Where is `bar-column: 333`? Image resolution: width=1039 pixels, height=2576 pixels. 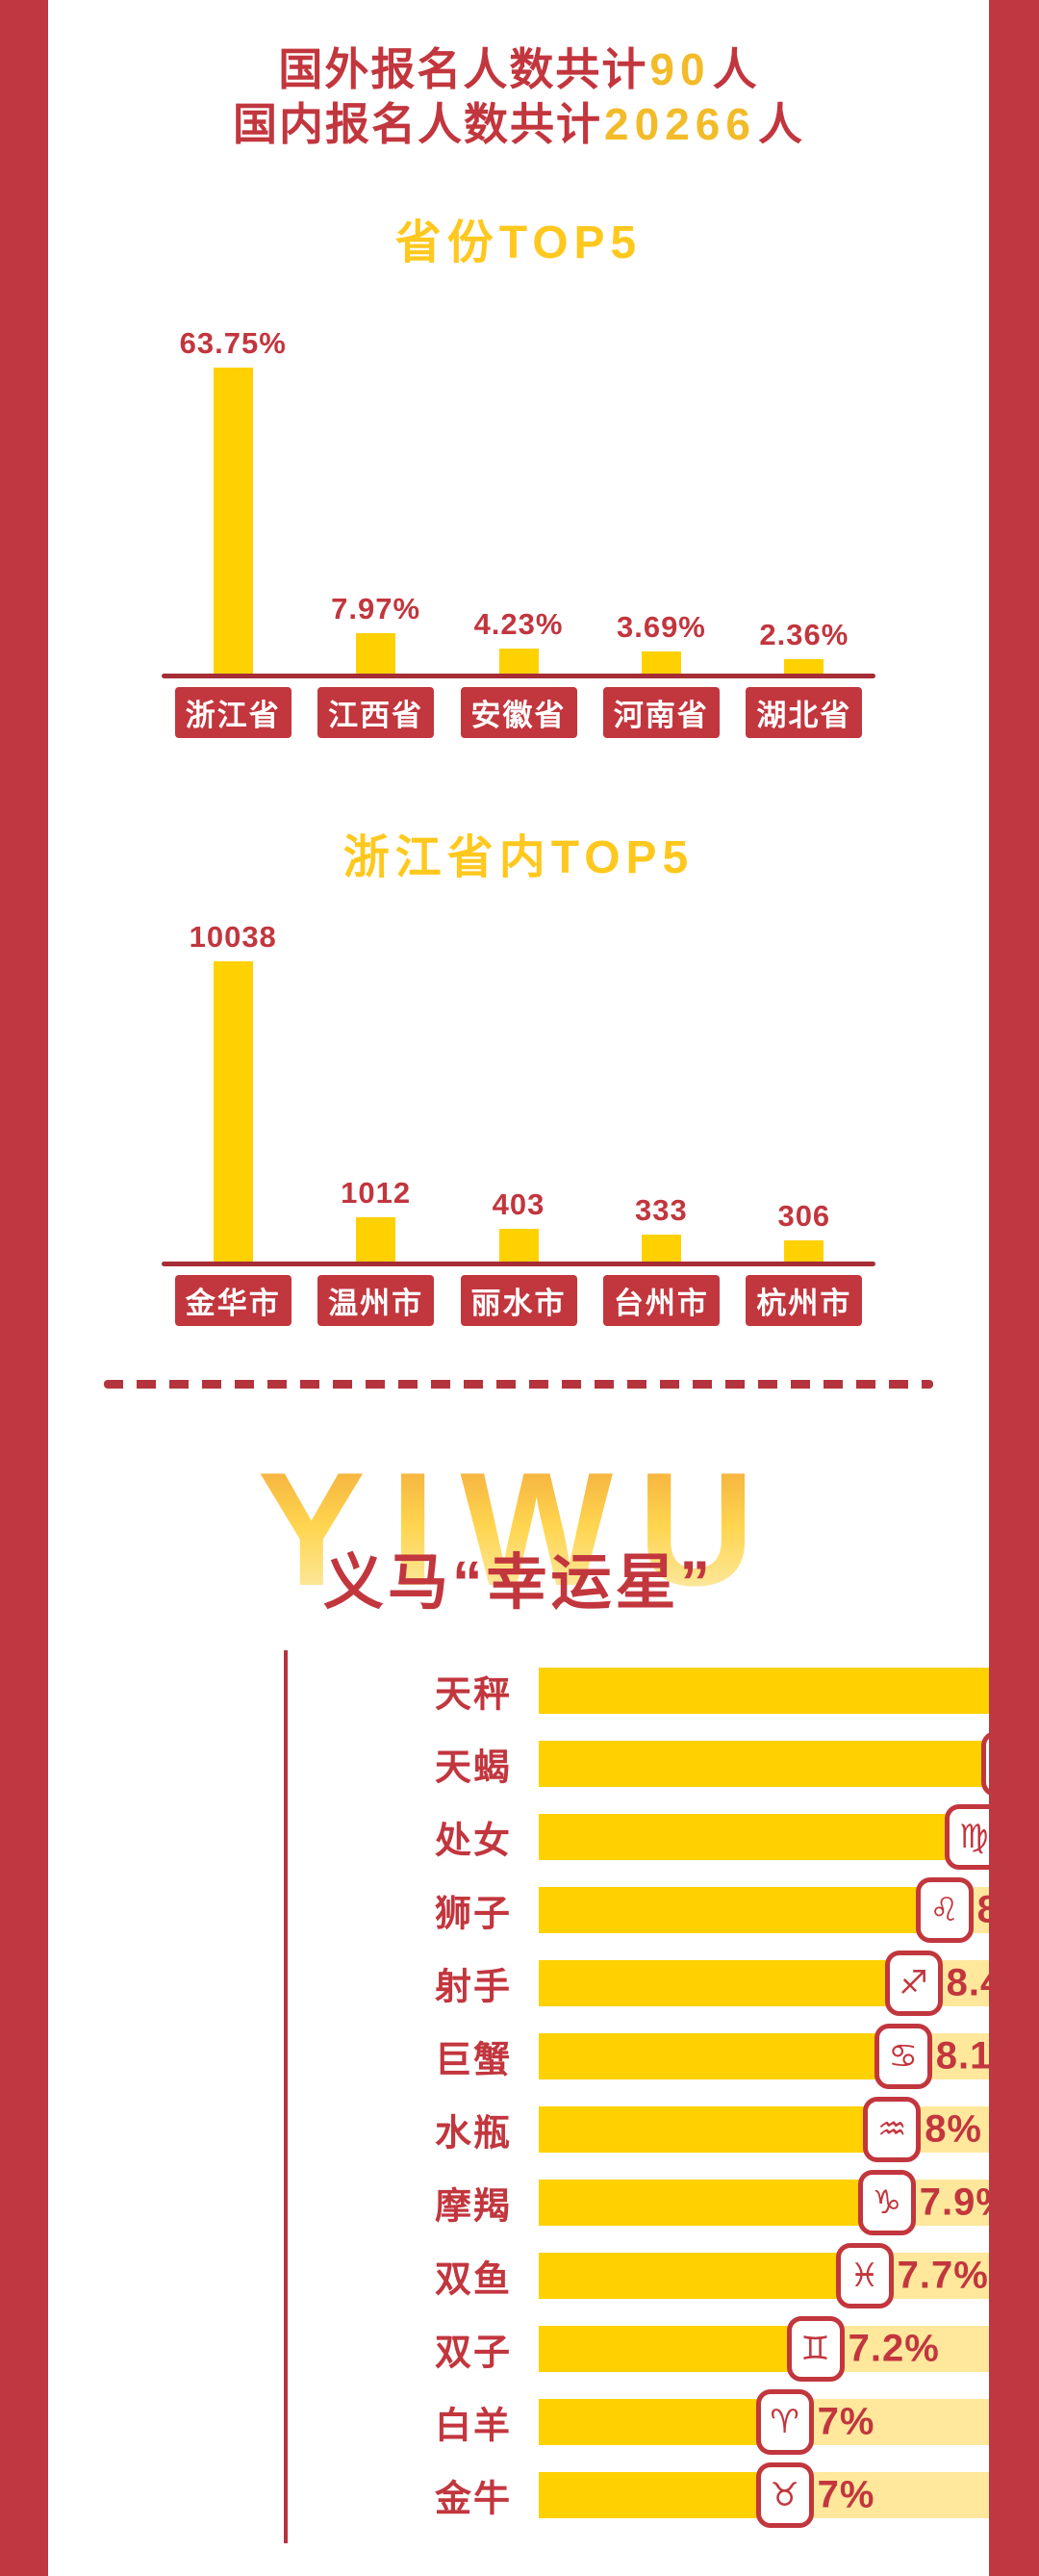
bar-column: 333 is located at coordinates (661, 1227).